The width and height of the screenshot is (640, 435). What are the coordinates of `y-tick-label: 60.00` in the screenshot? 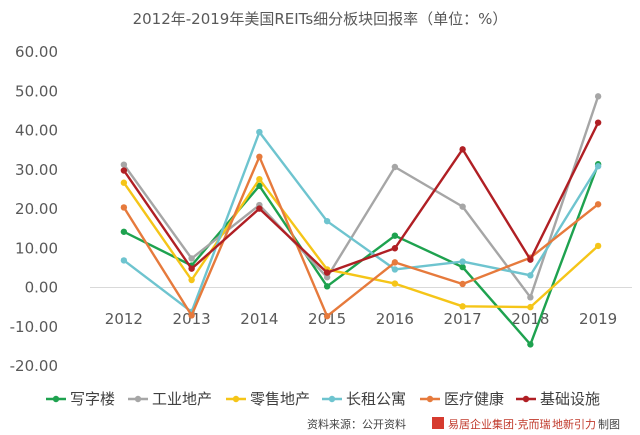 It's located at (36, 52).